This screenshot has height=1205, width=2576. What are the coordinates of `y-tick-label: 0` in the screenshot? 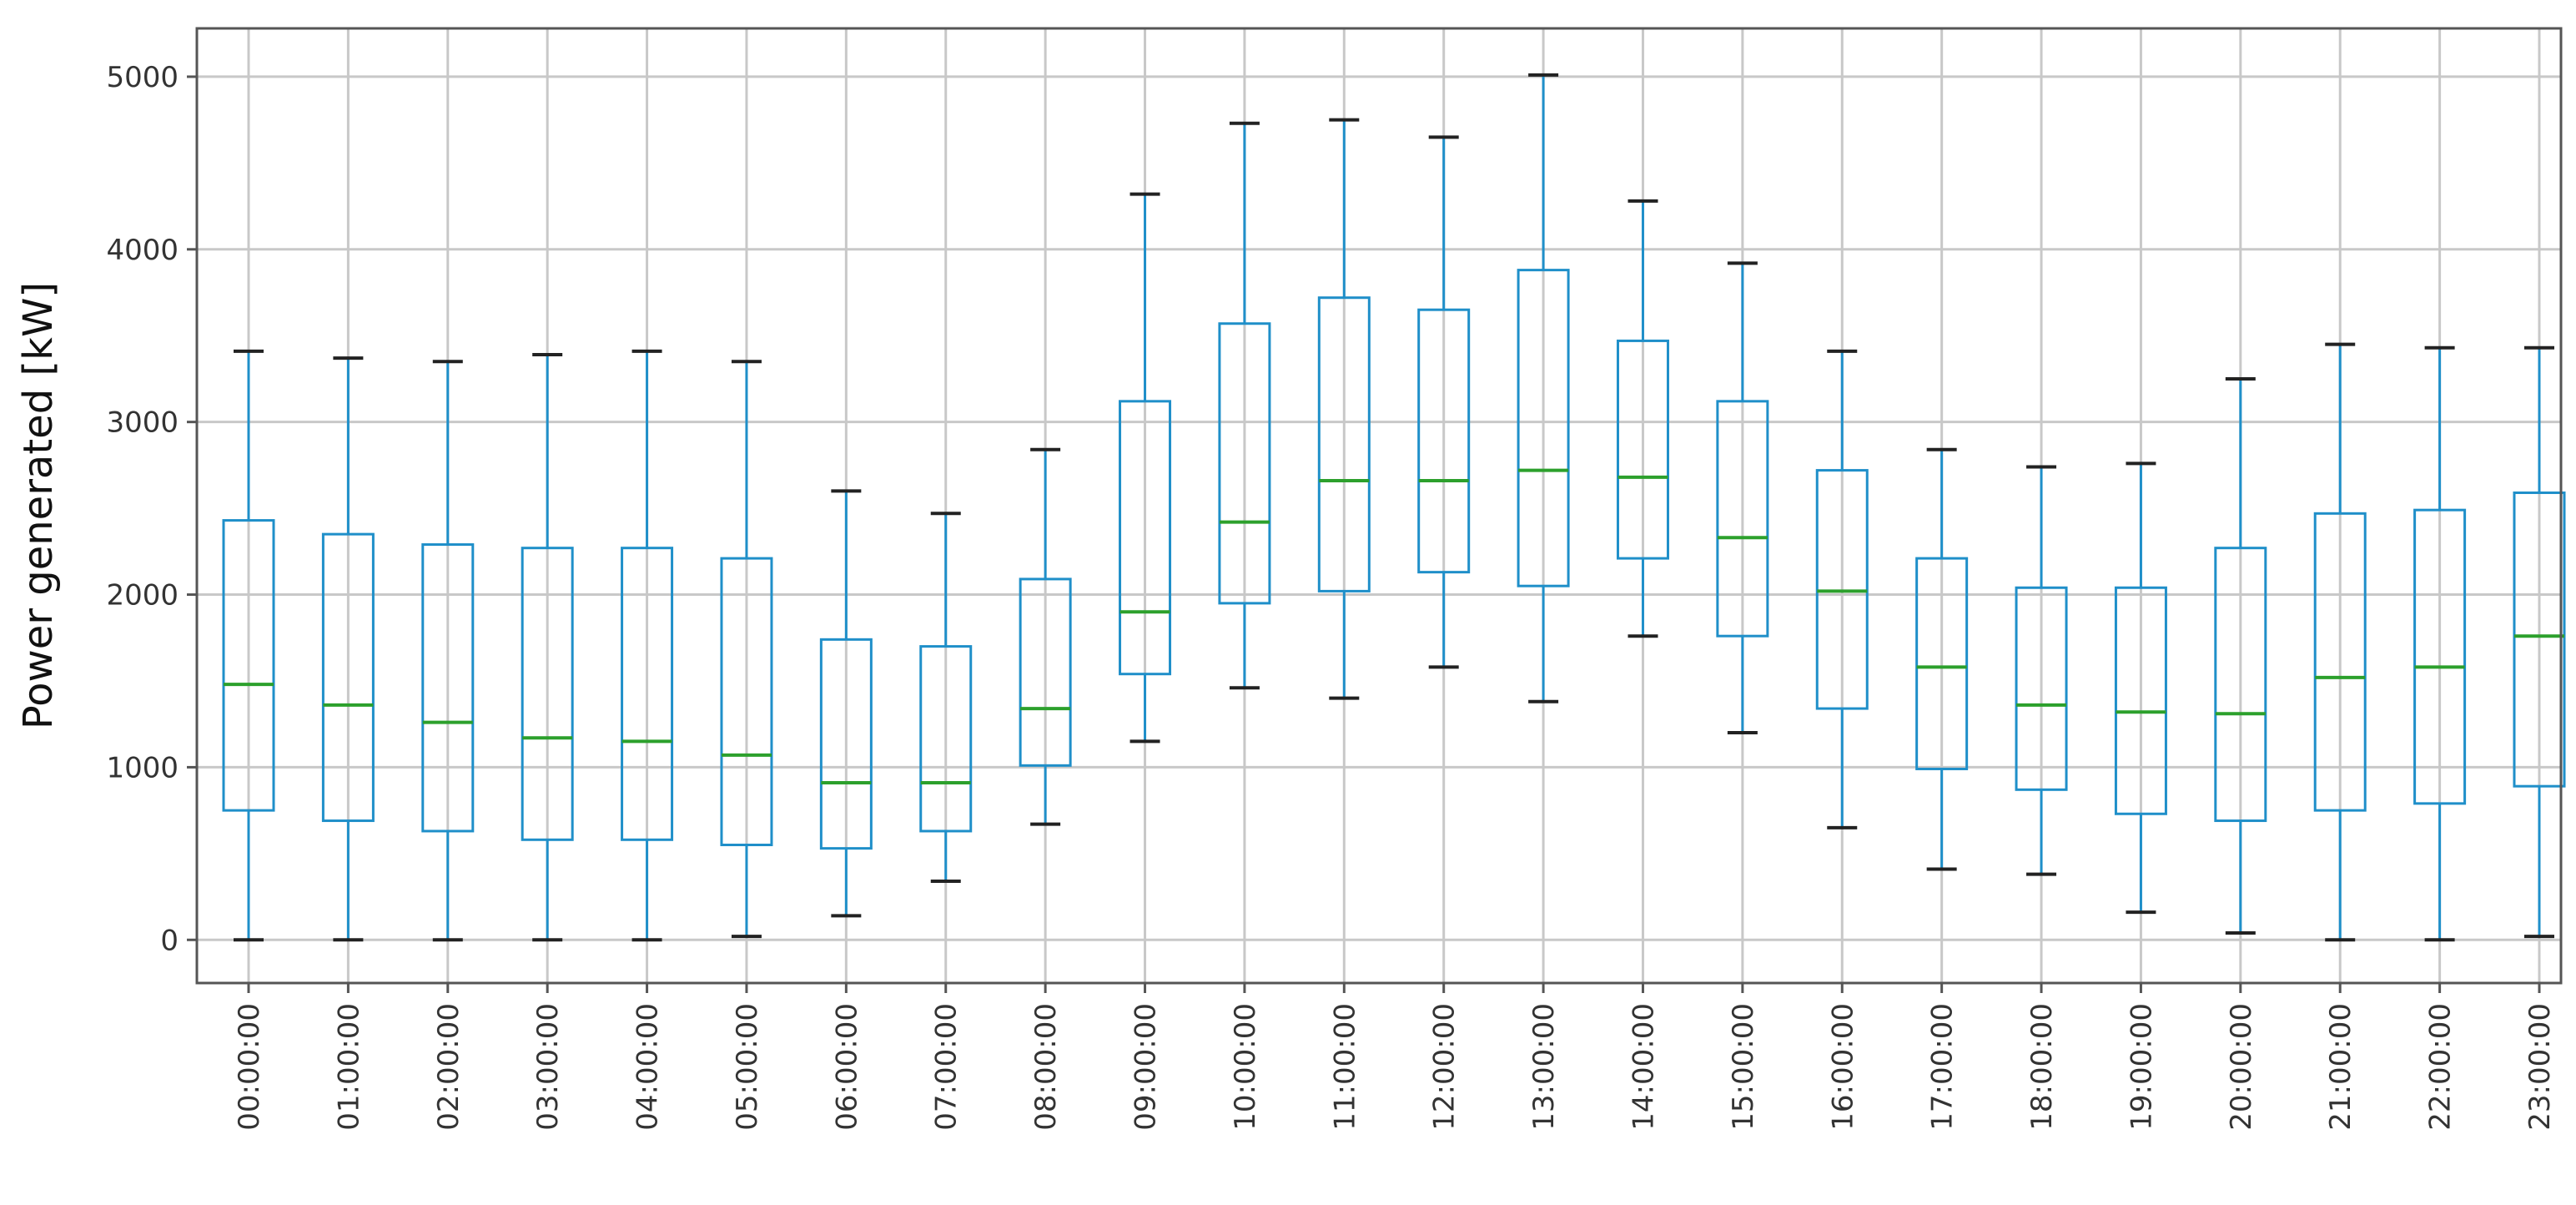 It's located at (169, 940).